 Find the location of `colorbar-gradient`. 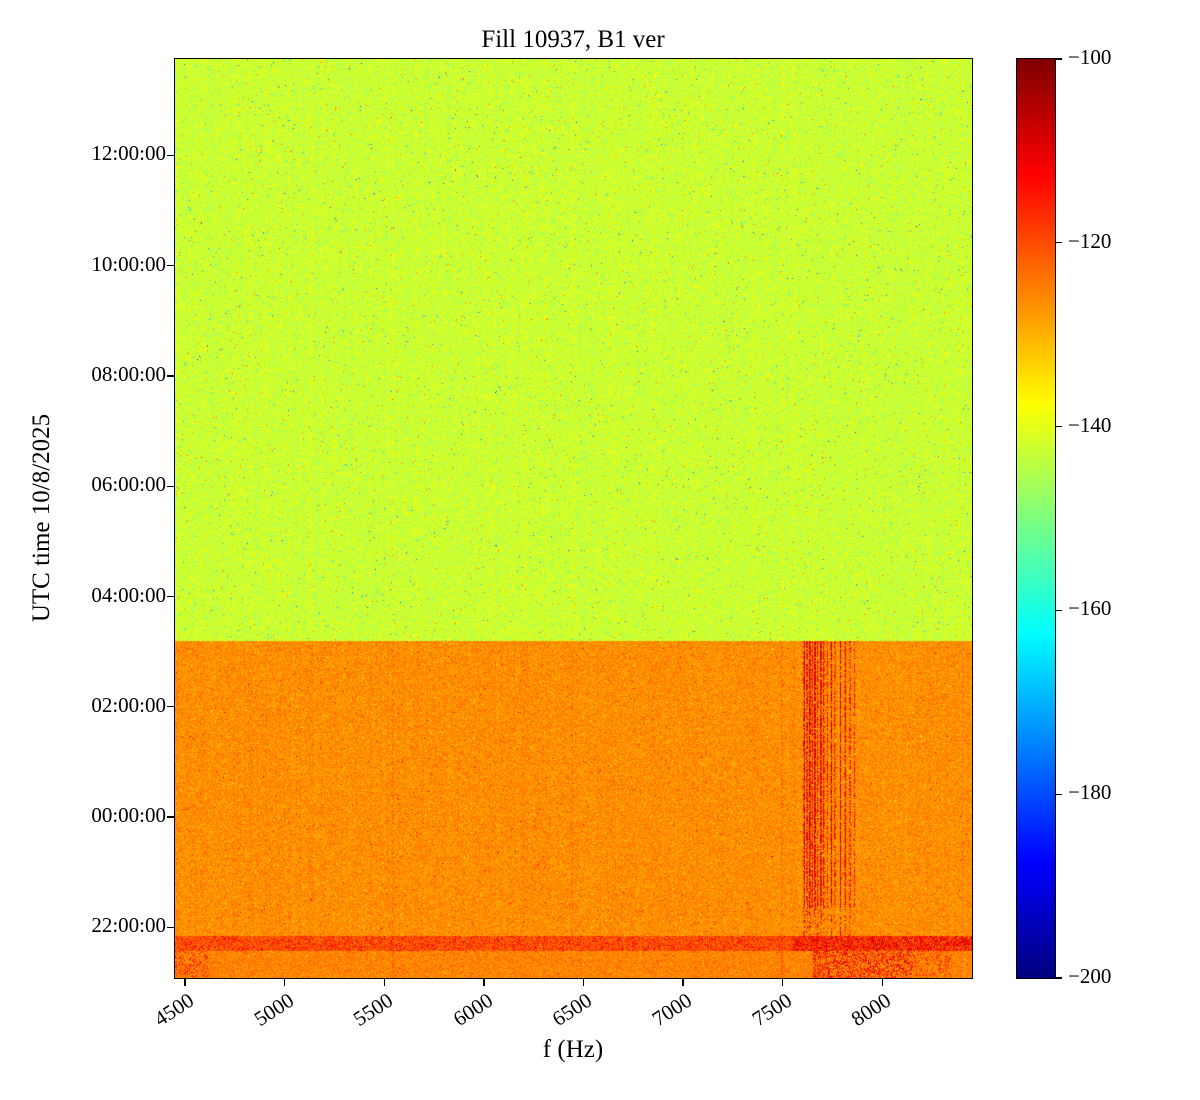

colorbar-gradient is located at coordinates (1036, 518).